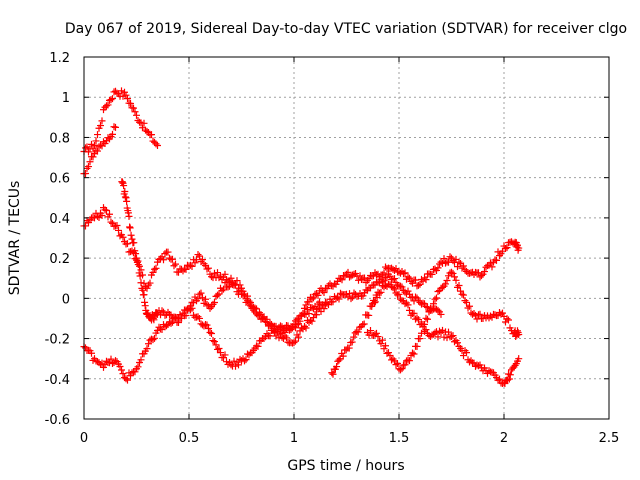 The width and height of the screenshot is (640, 480). Describe the element at coordinates (15, 238) in the screenshot. I see `y-axis-label: SDTVAR / TECUs` at that location.